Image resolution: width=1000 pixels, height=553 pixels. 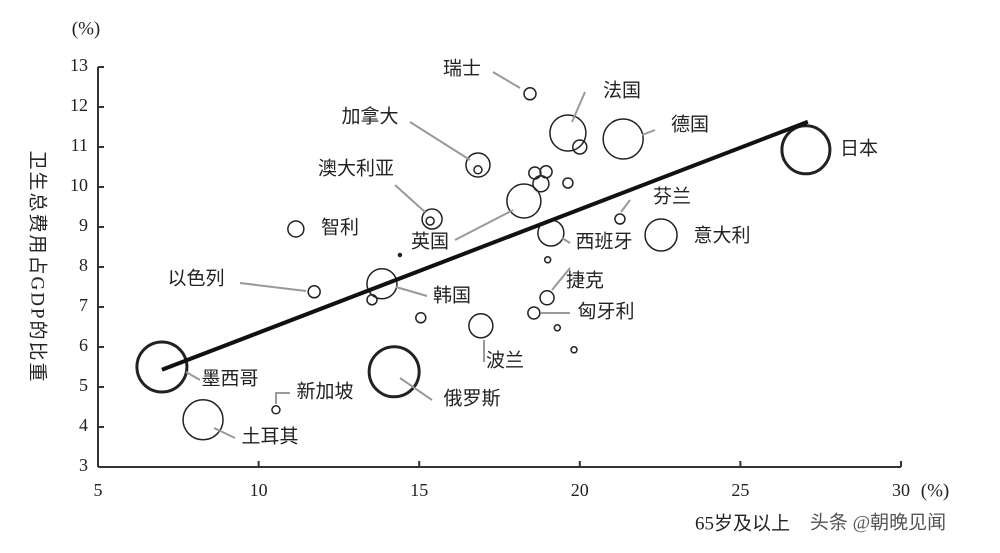 What do you see at coordinates (229, 378) in the screenshot?
I see `point-label: 墨西哥` at bounding box center [229, 378].